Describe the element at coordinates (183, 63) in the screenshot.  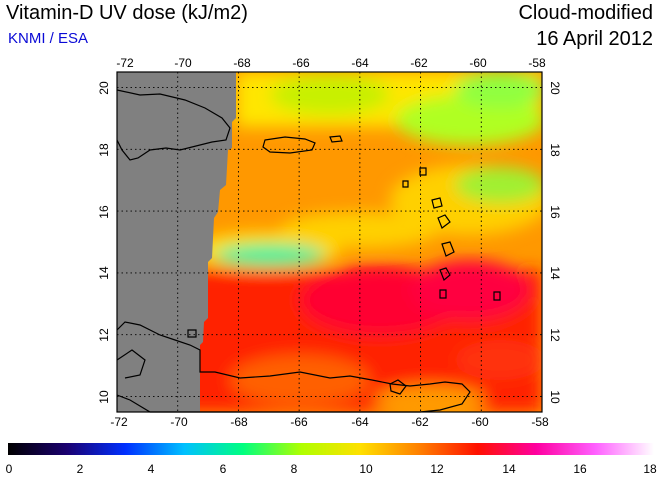
I see `lon-label-top: -70` at that location.